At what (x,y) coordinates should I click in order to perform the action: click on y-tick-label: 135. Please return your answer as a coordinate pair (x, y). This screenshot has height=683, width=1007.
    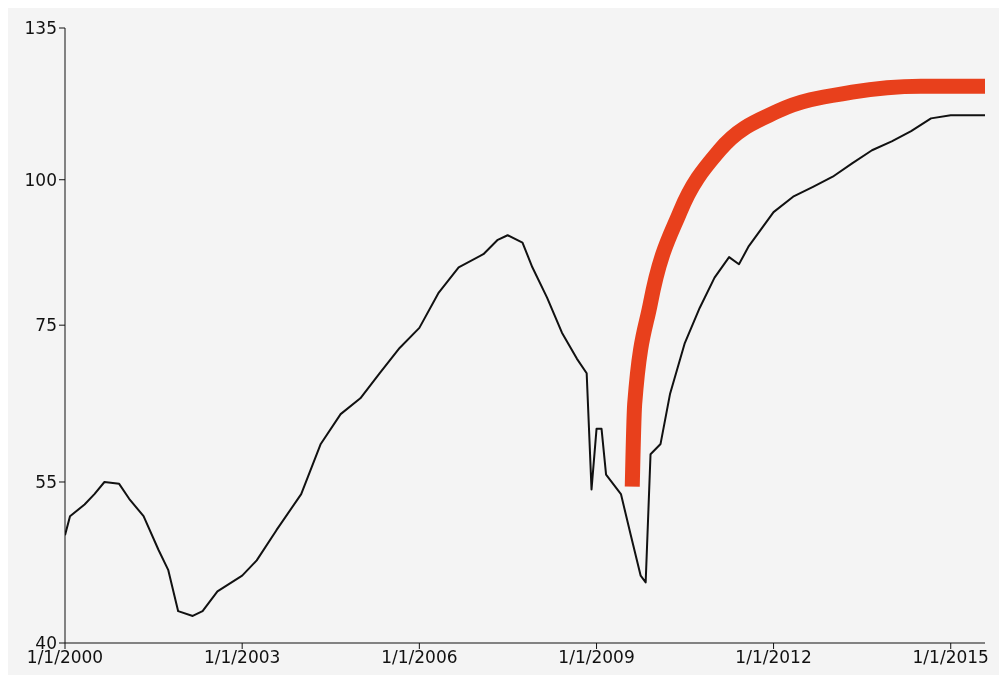
    Looking at the image, I should click on (40, 28).